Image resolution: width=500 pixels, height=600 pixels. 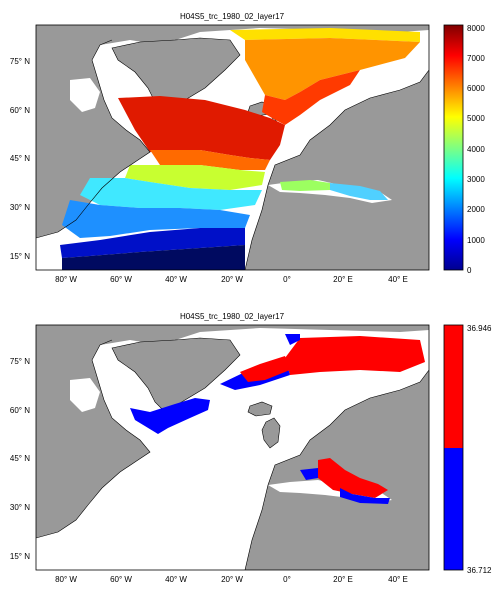 What do you see at coordinates (476, 88) in the screenshot?
I see `colorbar-tick-6000: 6000` at bounding box center [476, 88].